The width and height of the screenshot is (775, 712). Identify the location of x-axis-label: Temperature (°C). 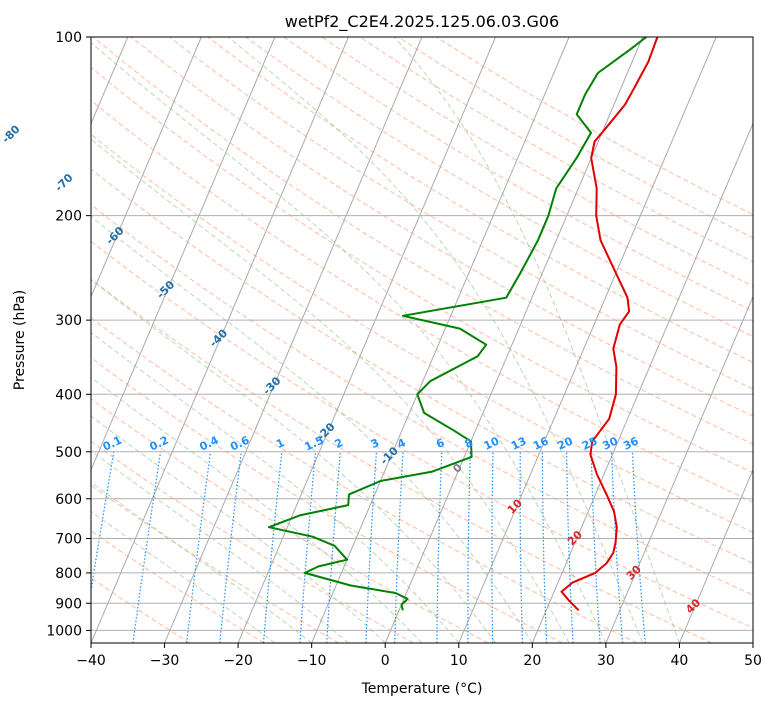
(422, 689).